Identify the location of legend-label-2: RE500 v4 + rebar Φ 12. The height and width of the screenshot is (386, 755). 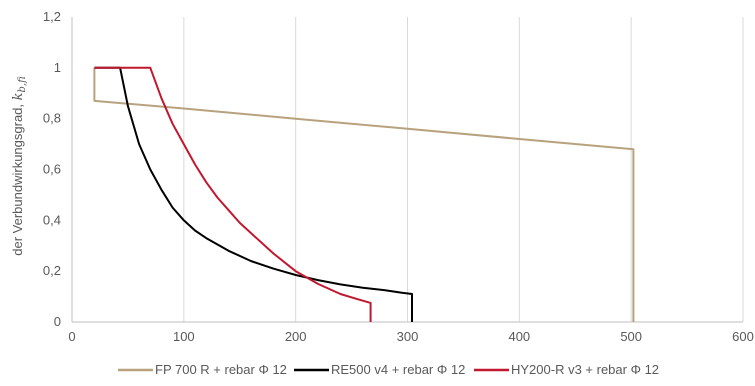
(398, 369).